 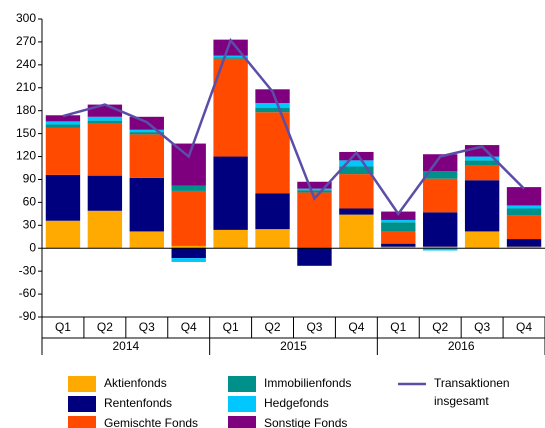 What do you see at coordinates (461, 346) in the screenshot?
I see `year-label: 2016` at bounding box center [461, 346].